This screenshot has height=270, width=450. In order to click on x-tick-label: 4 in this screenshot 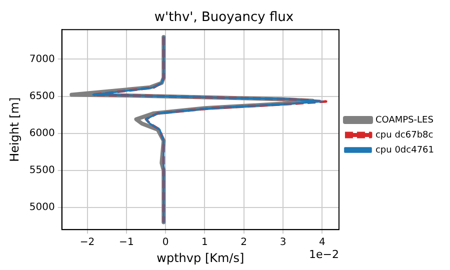, I will do `click(322, 242)`.